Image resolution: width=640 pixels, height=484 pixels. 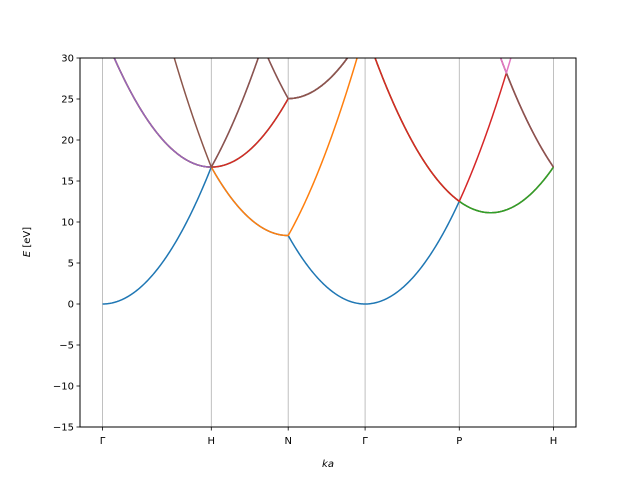 What do you see at coordinates (67, 182) in the screenshot?
I see `y-tick-label: 15` at bounding box center [67, 182].